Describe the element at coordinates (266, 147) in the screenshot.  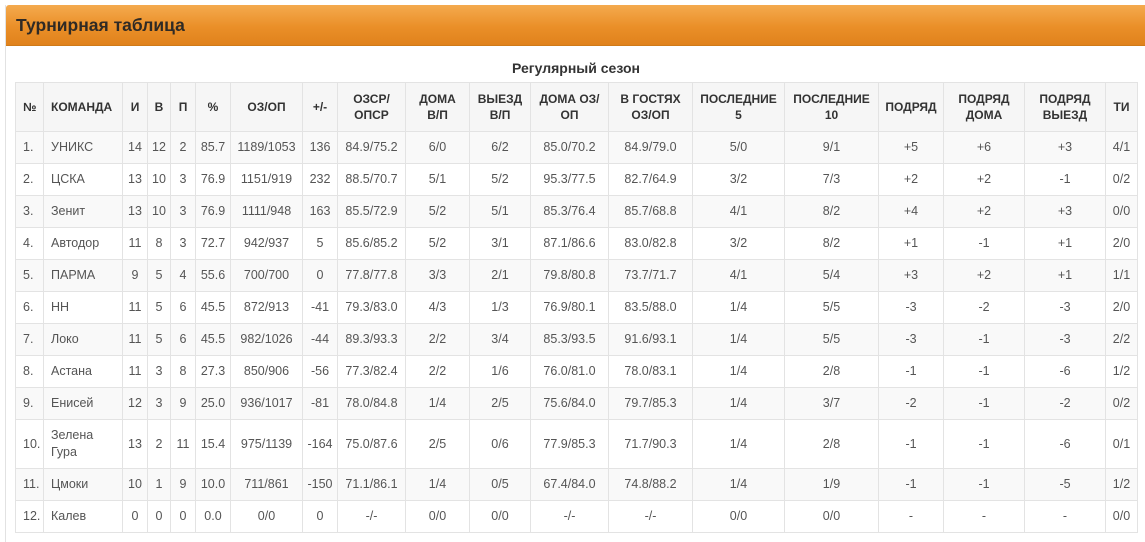
I see `cell-points-for-against: 1189/1053` at that location.